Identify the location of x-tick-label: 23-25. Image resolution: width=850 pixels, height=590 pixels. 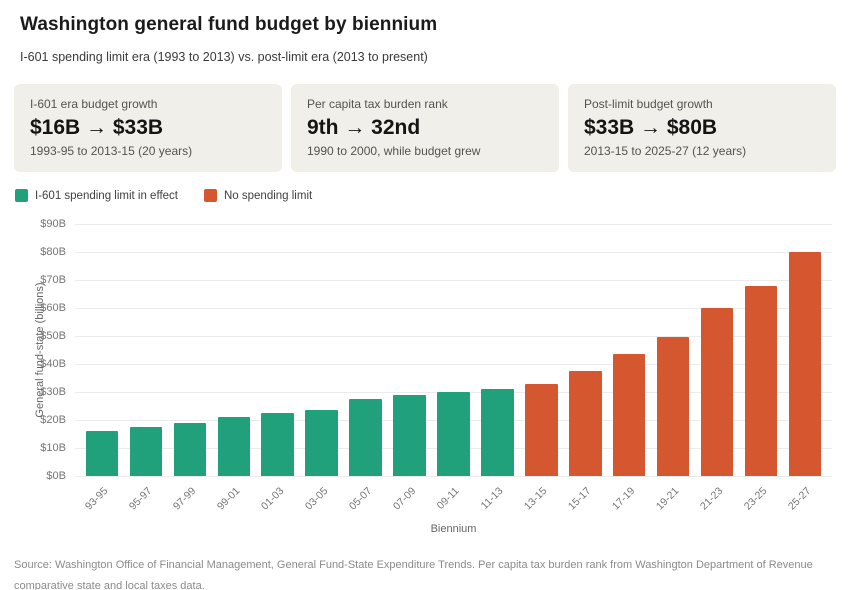
(756, 499).